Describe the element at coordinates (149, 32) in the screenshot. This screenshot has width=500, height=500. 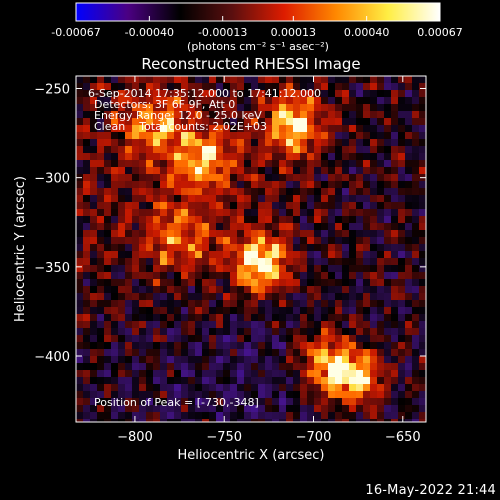
I see `colorbar-tick-label: -0.00040` at that location.